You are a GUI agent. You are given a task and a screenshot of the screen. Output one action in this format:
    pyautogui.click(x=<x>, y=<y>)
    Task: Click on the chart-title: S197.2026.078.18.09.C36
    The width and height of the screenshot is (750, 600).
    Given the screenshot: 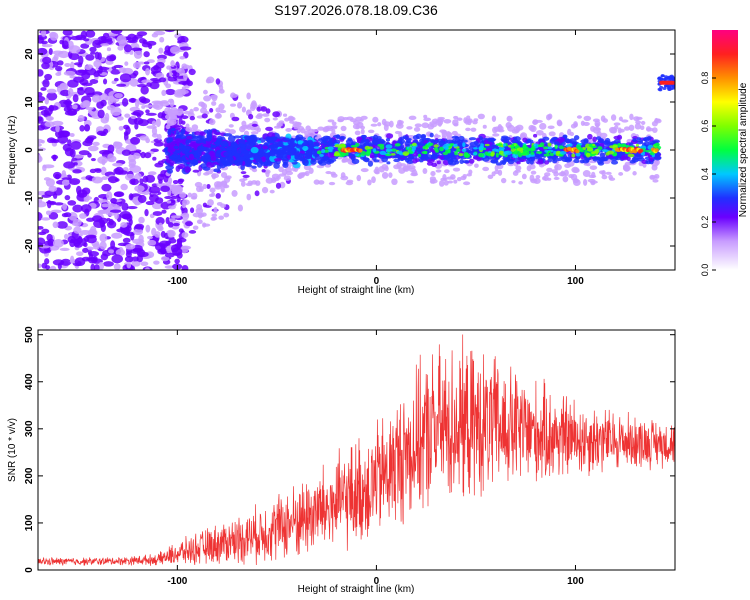 What is the action you would take?
    pyautogui.click(x=356, y=10)
    